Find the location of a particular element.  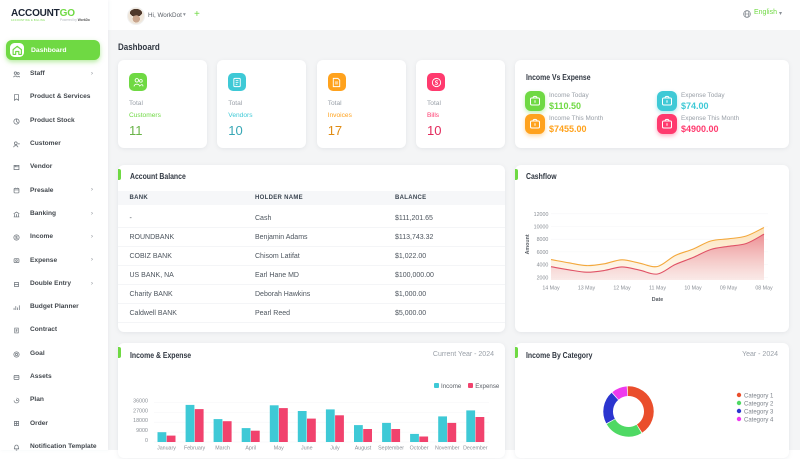

svg-text: 8000 is located at coordinates (543, 240).